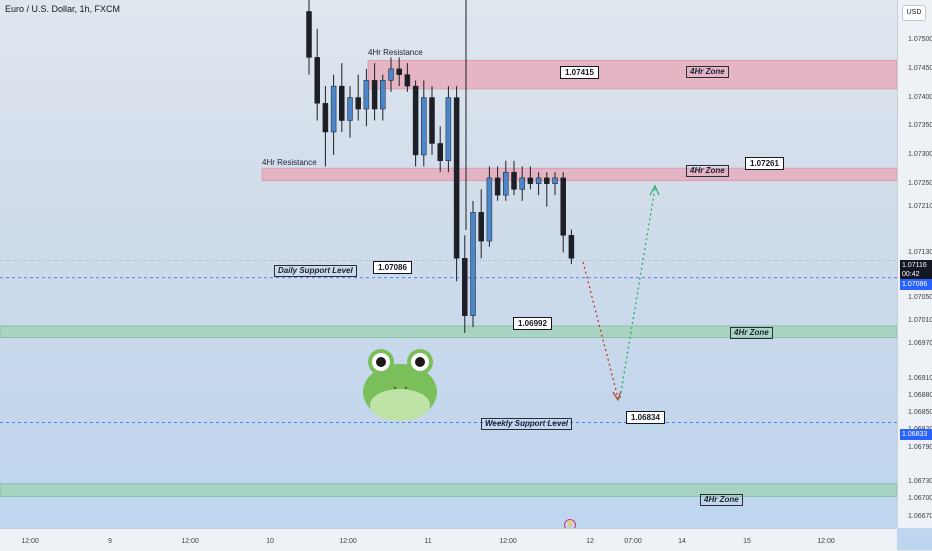 The width and height of the screenshot is (932, 551). I want to click on callout-1-07261: 1.07261, so click(764, 163).